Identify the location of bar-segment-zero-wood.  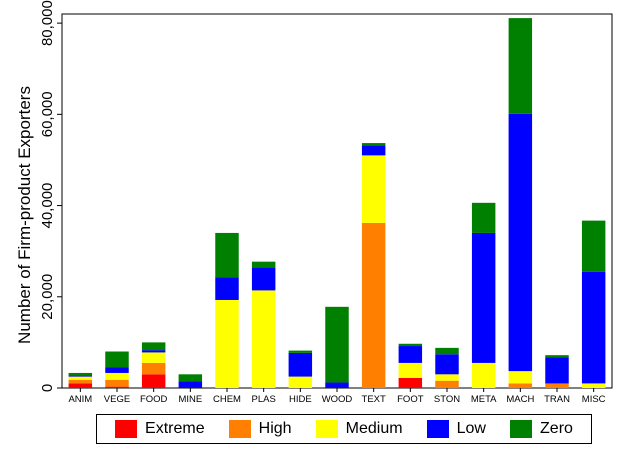
(337, 344).